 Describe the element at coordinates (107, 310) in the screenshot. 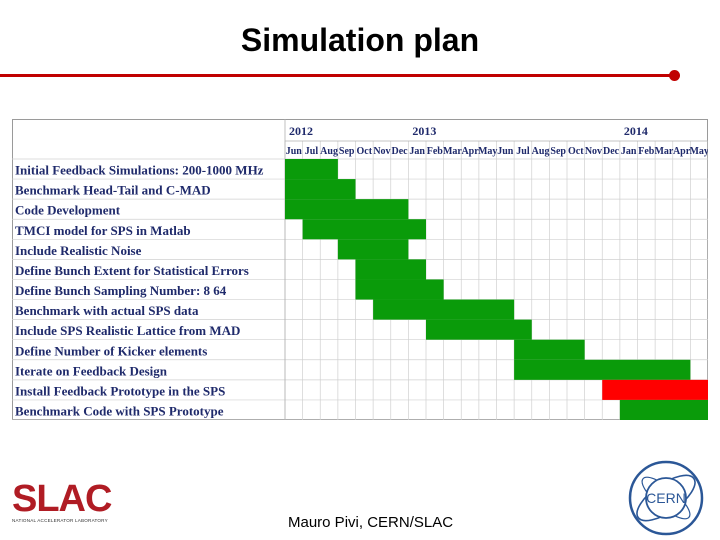

I see `gantt-task-label: Benchmark with actual SPS data` at that location.